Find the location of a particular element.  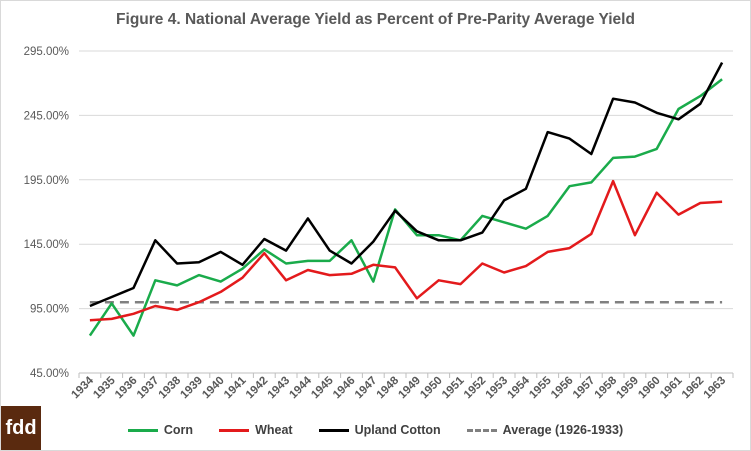

x-tick-label: 1950 is located at coordinates (431, 388).